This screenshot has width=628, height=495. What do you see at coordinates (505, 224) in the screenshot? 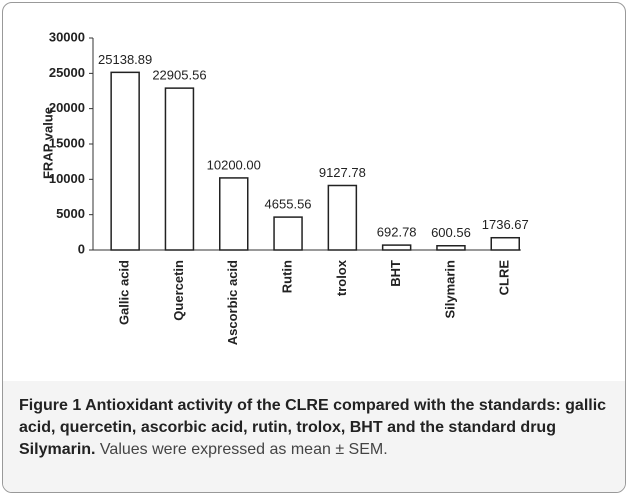
I see `value-label: 1736.67` at bounding box center [505, 224].